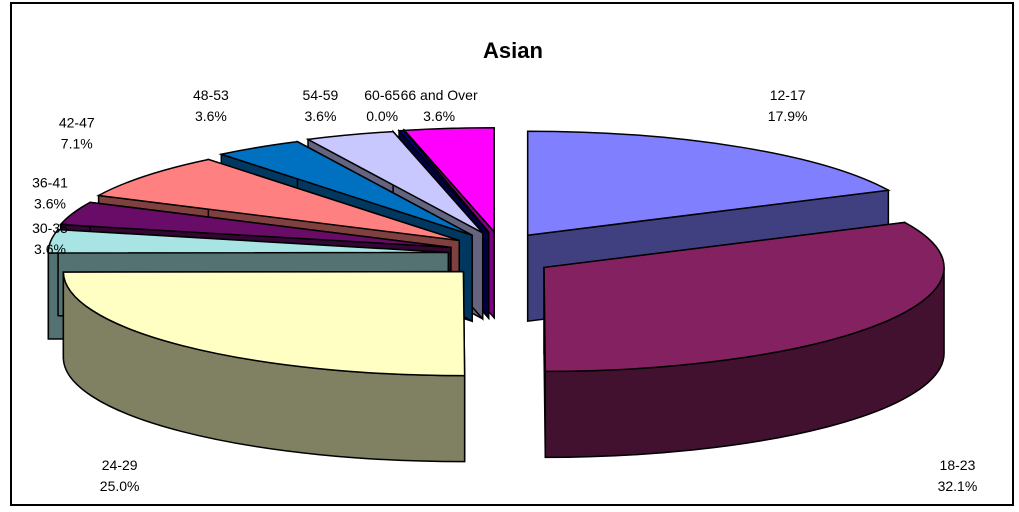 This screenshot has width=1019, height=512. I want to click on slice-percent-label: 17.9%, so click(788, 116).